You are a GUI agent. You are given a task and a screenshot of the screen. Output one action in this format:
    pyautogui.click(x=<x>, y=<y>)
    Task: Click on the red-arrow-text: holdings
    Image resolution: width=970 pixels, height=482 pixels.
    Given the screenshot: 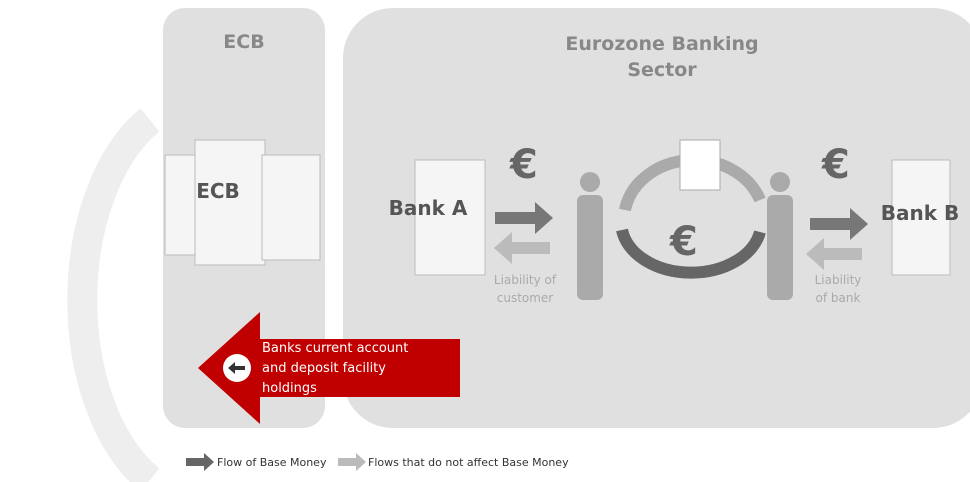 What is the action you would take?
    pyautogui.click(x=289, y=388)
    